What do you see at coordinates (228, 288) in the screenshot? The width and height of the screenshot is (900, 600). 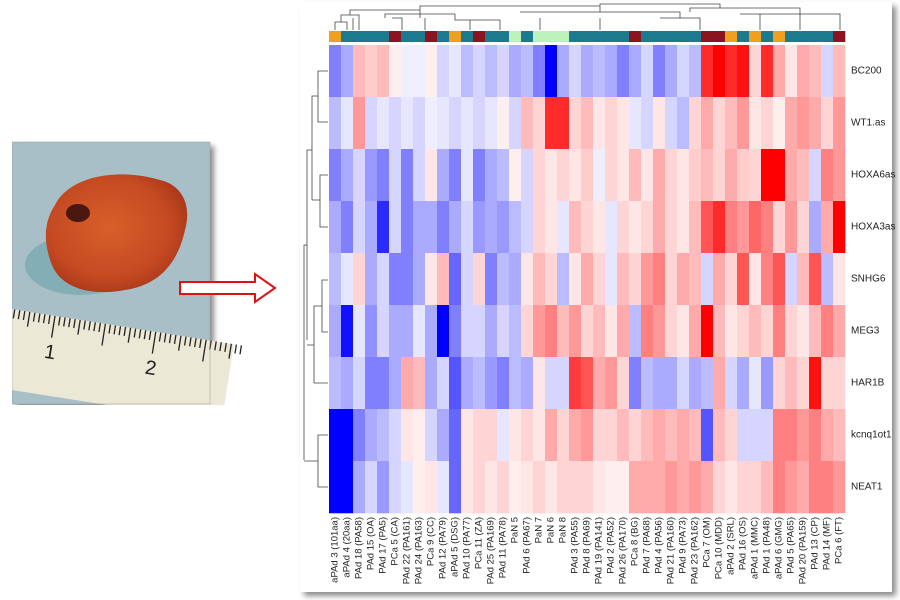 I see `arrow` at bounding box center [228, 288].